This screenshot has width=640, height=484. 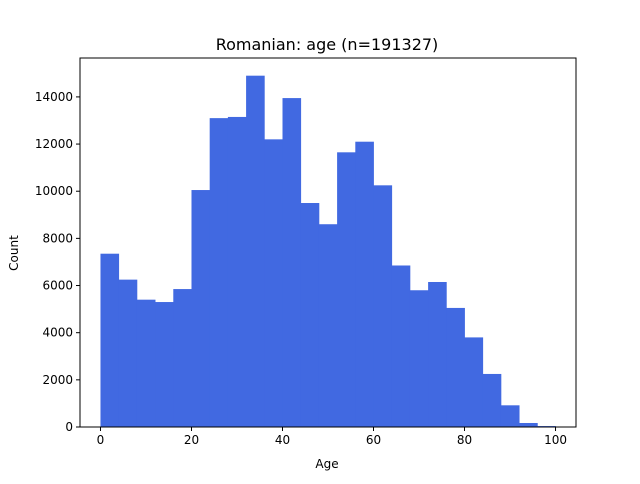 What do you see at coordinates (69, 427) in the screenshot?
I see `y-tick-label: 0` at bounding box center [69, 427].